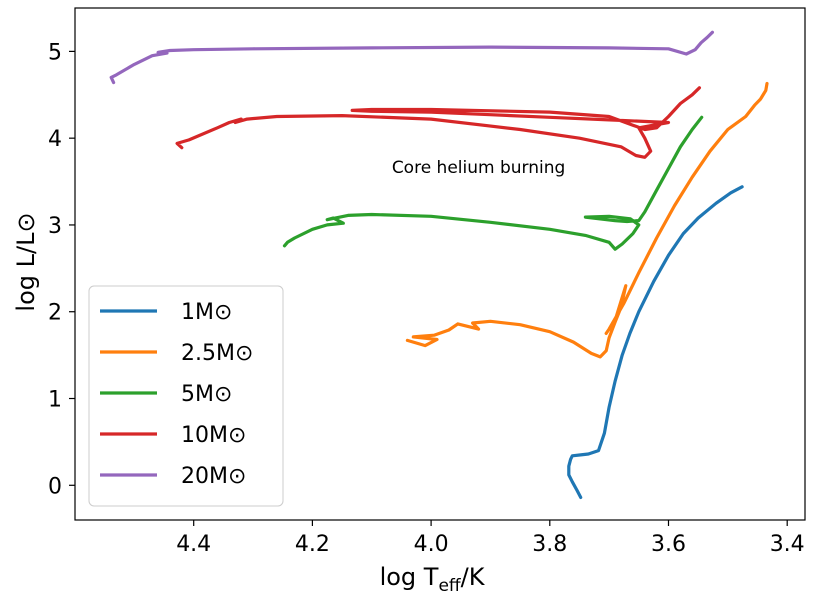 This screenshot has width=819, height=594. Describe the element at coordinates (206, 312) in the screenshot. I see `legend-label: 1M⊙` at that location.